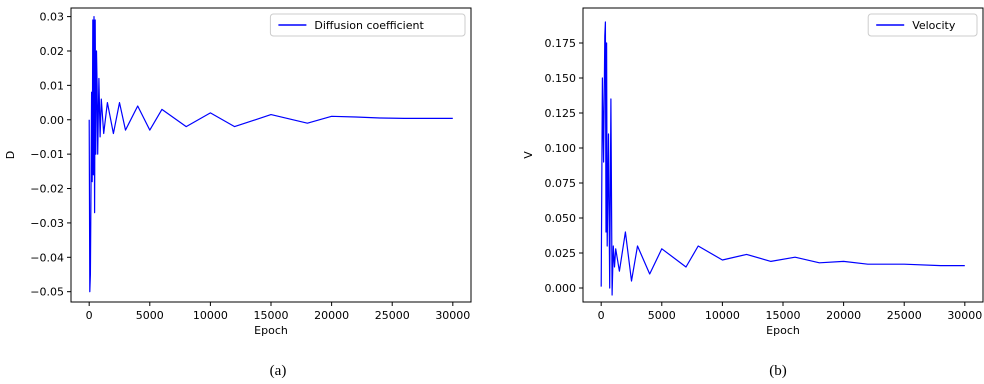  I want to click on legend-label: Diffusion coefficient, so click(369, 25).